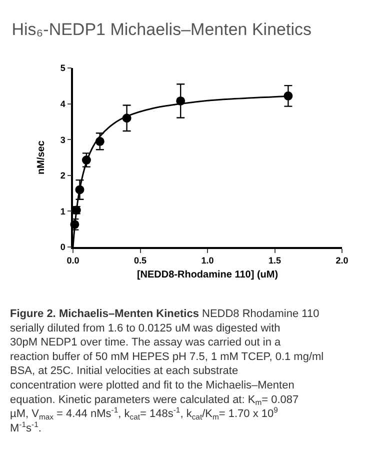 The image size is (392, 458). I want to click on y-tick-label: 5, so click(63, 68).